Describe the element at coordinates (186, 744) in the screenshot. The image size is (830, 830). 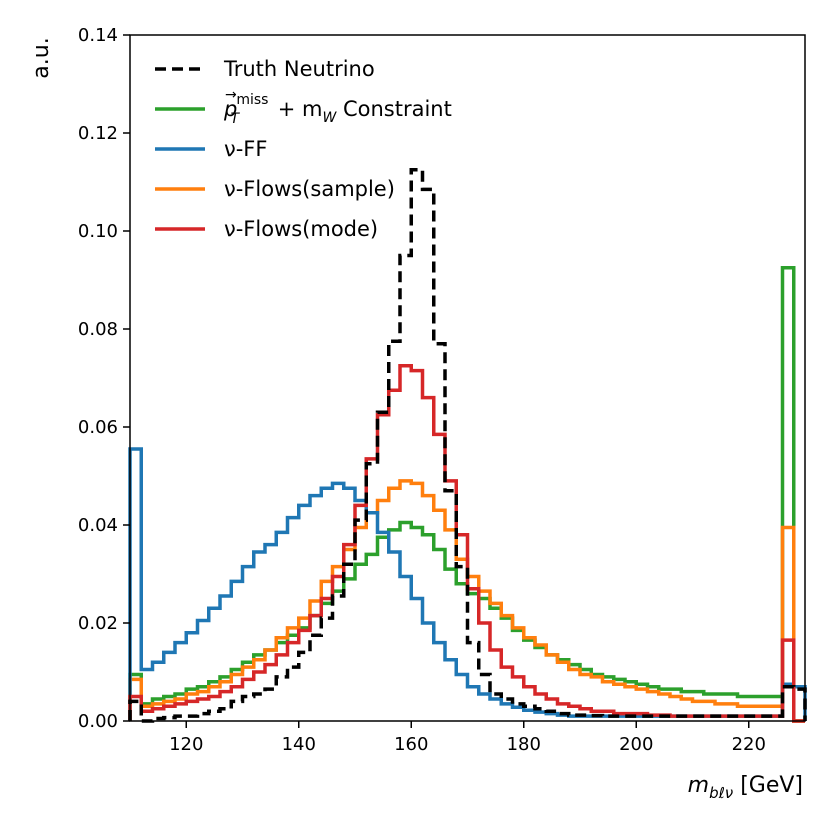
I see `x-tick-label: 120` at that location.